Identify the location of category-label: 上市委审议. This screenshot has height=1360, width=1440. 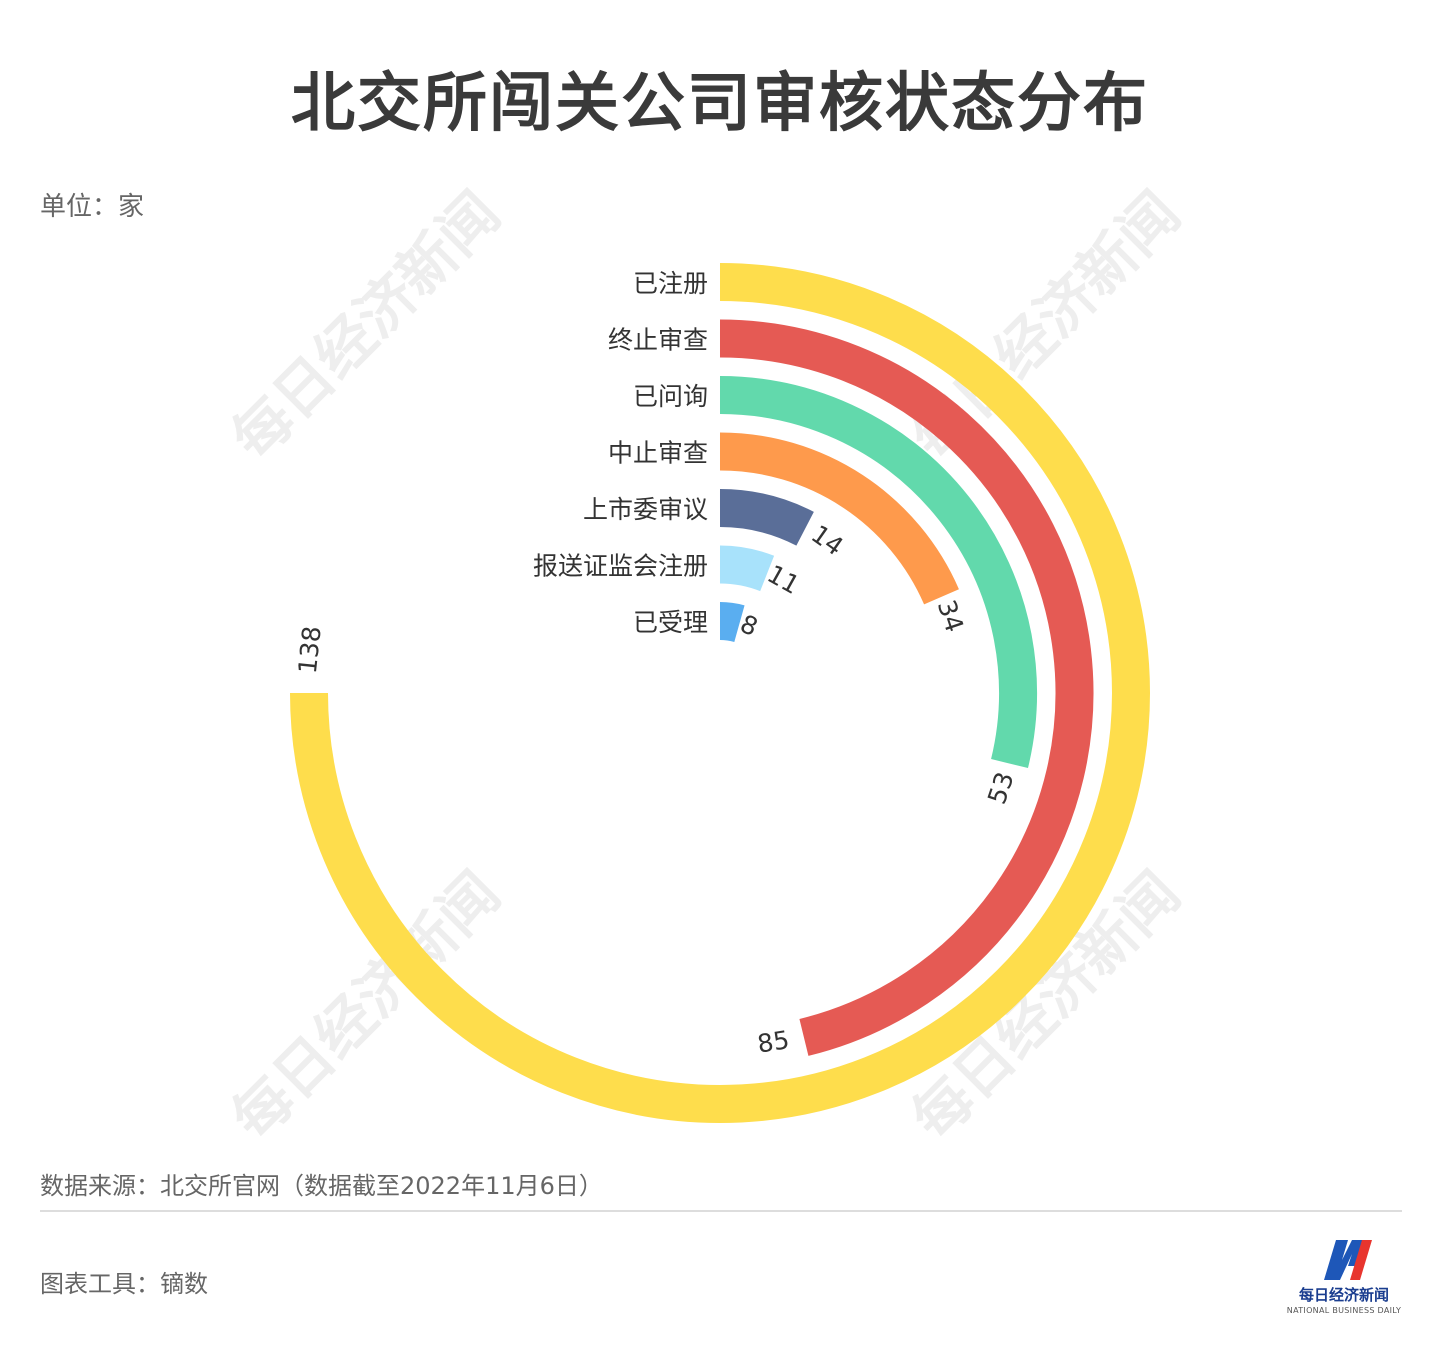
(645, 509).